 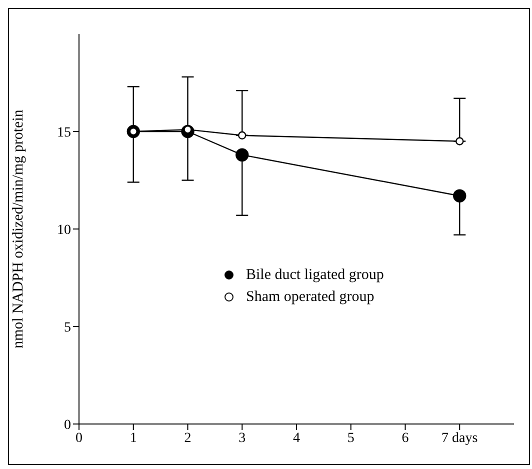 I want to click on y-tick-label: 5, so click(x=67, y=328).